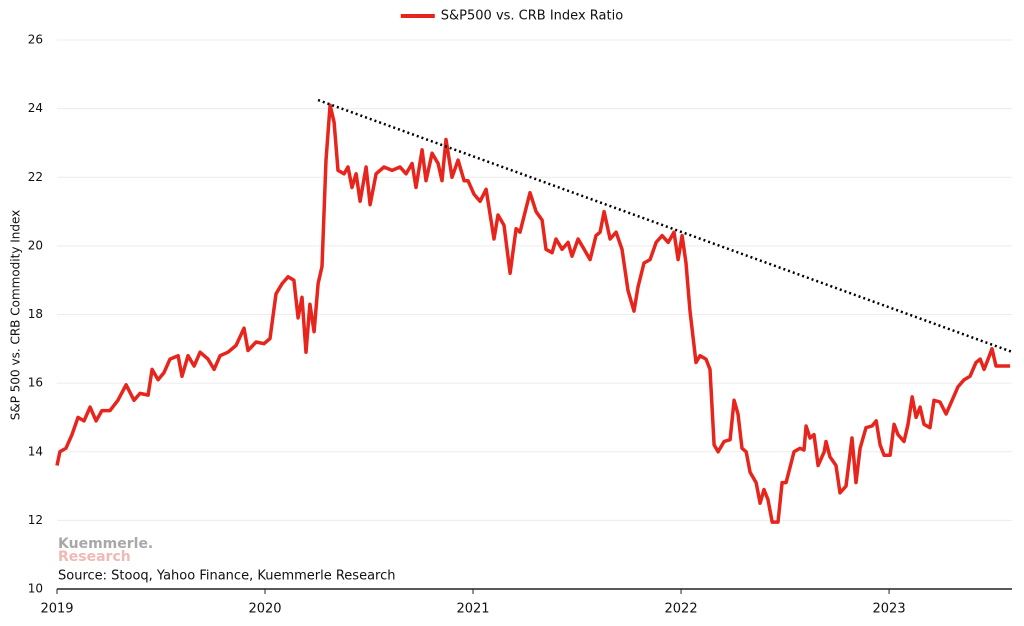 Image resolution: width=1024 pixels, height=626 pixels. Describe the element at coordinates (35, 245) in the screenshot. I see `y-tick-label: 20` at that location.